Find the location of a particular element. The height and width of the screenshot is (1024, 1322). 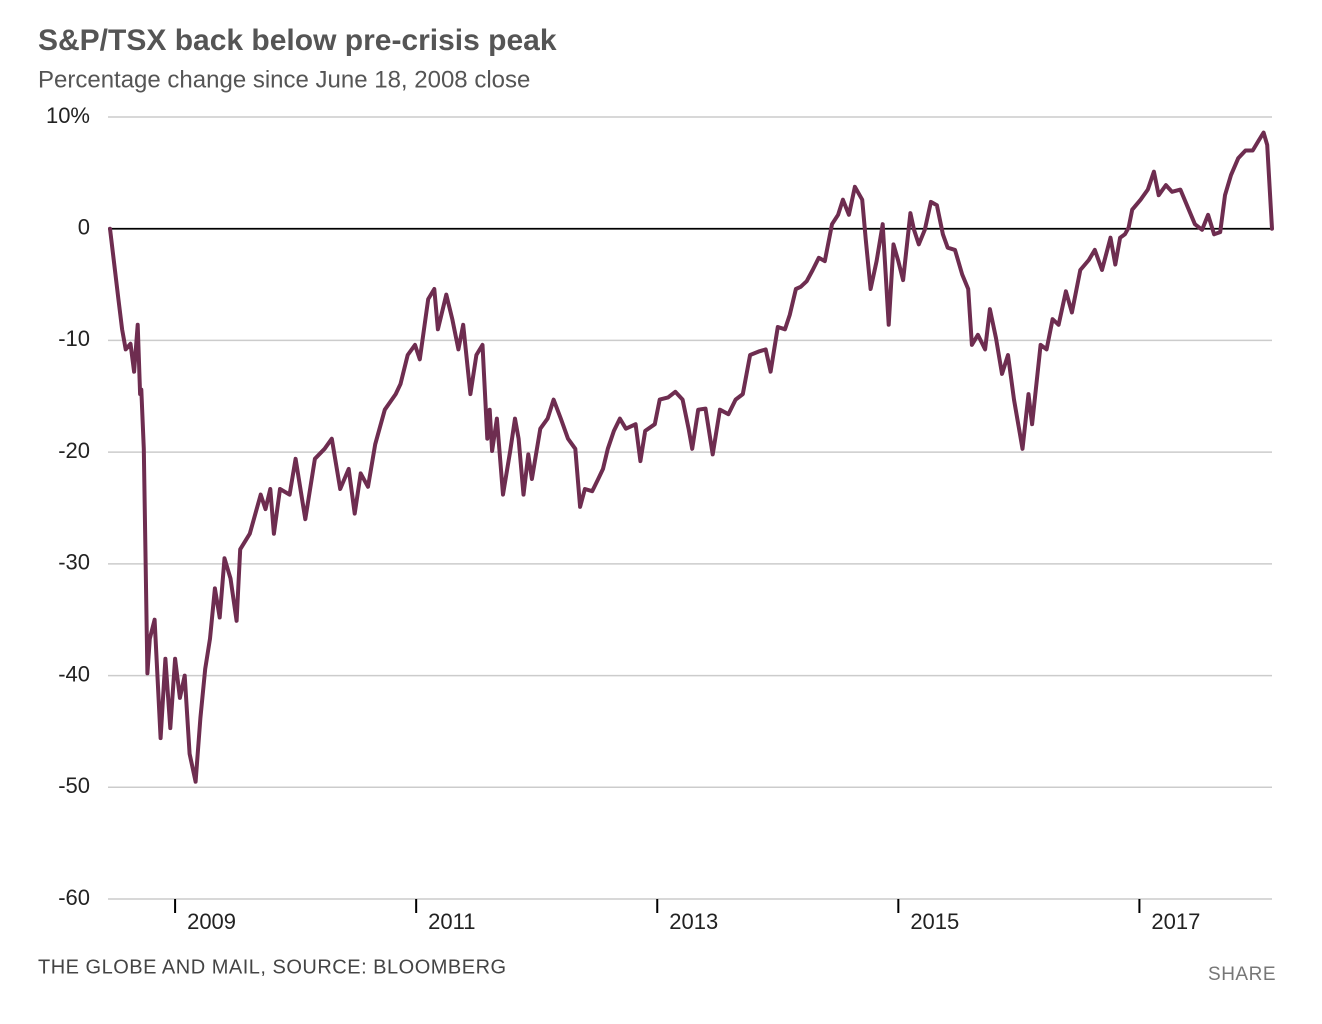

source: THE GLOBE AND MAIL, SOURCE: BLOOMBERG is located at coordinates (272, 967).